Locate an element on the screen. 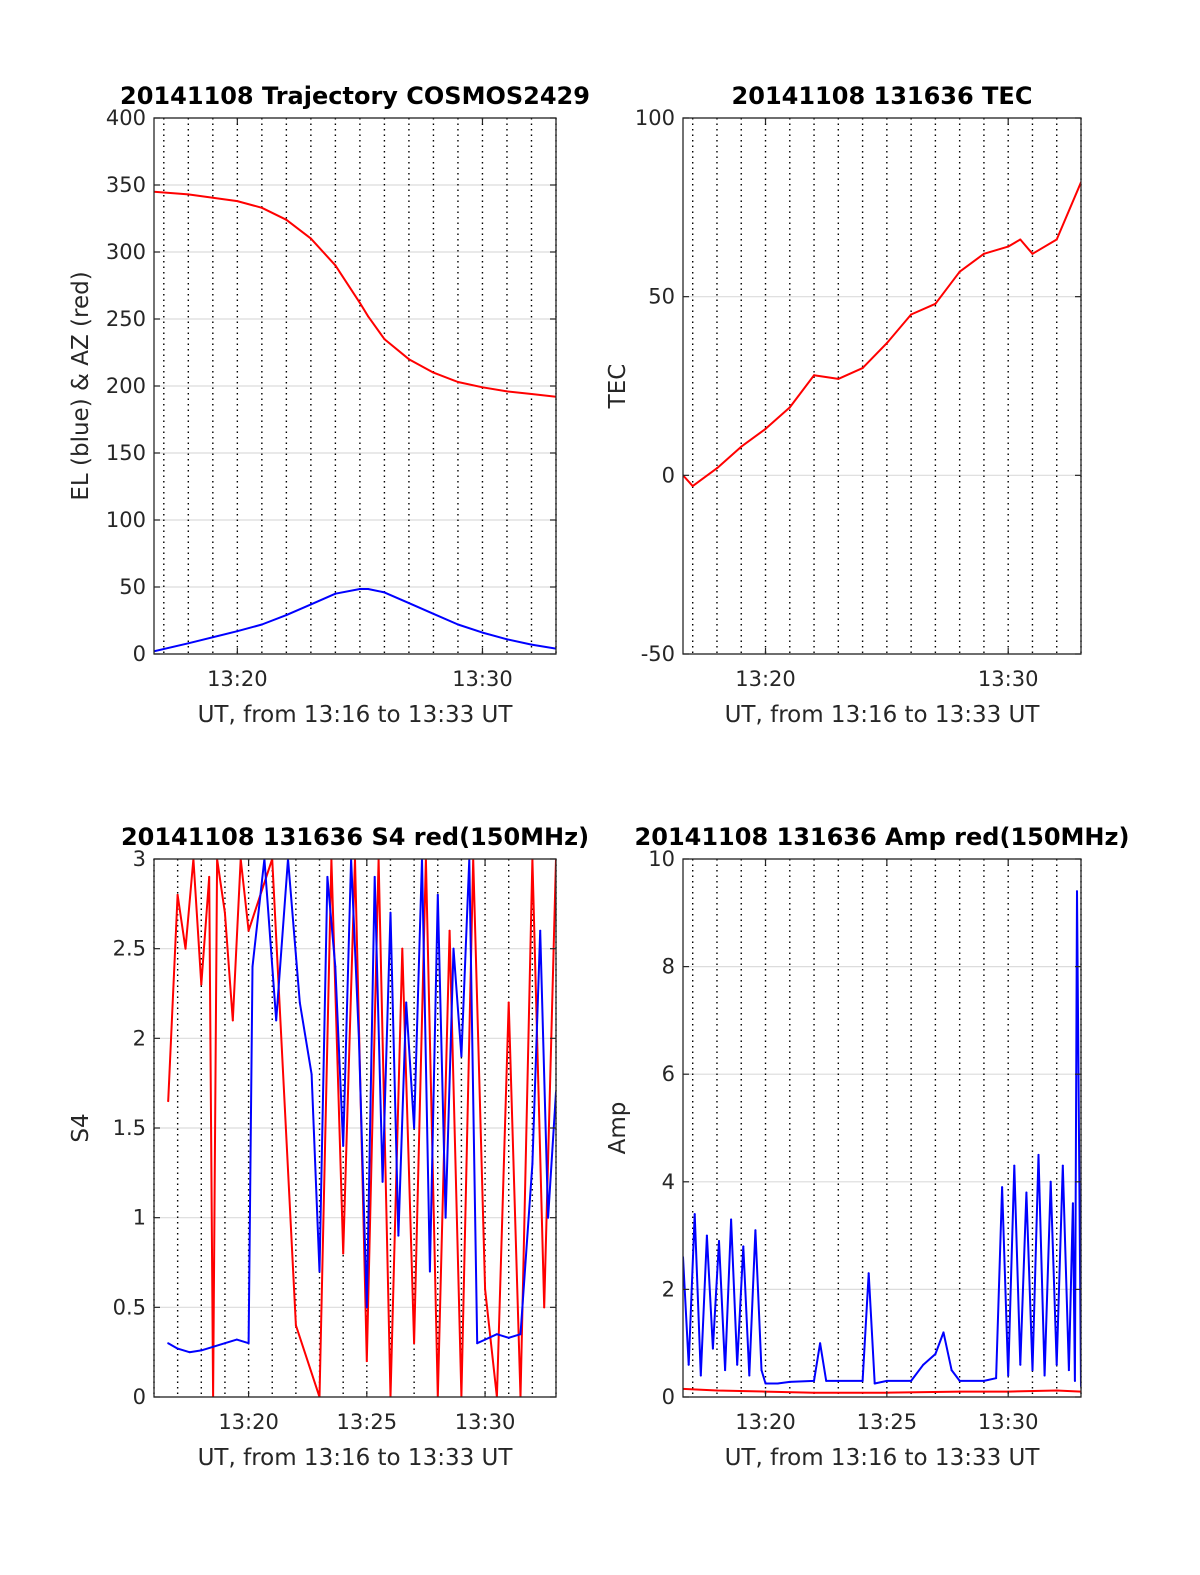 This screenshot has width=1200, height=1575. series-group is located at coordinates (361, 1128).